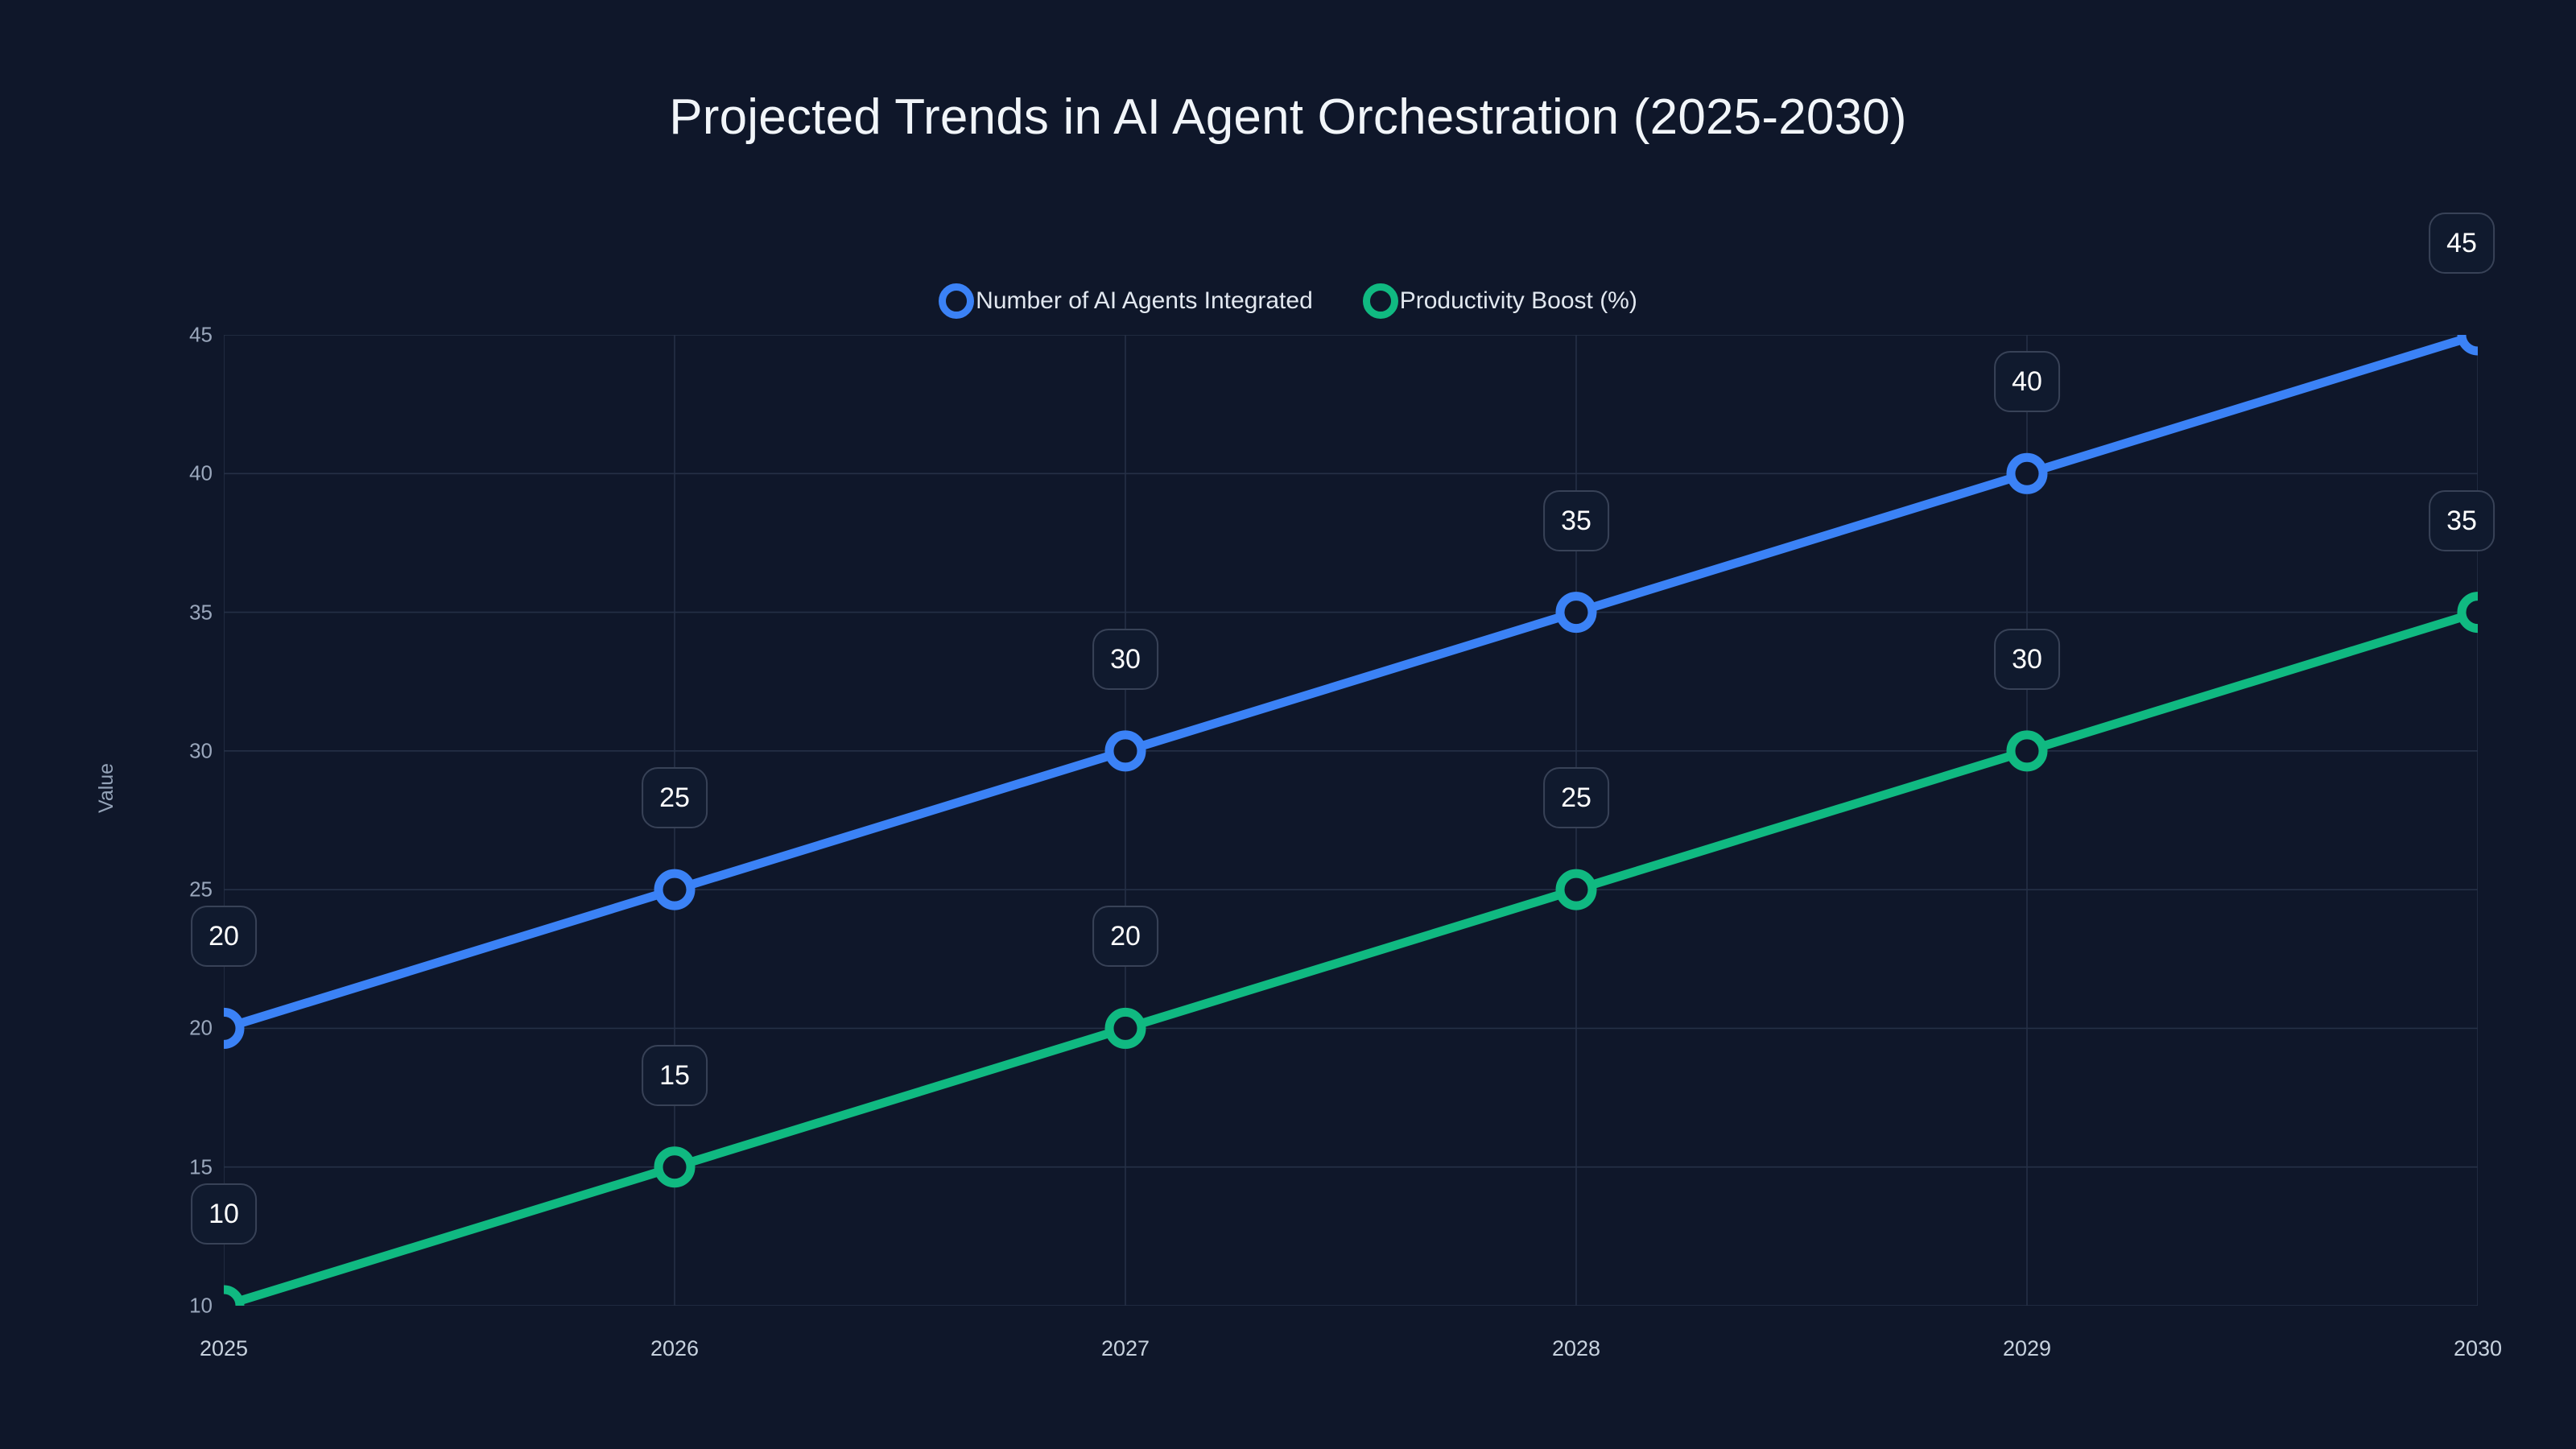 The width and height of the screenshot is (2576, 1449). What do you see at coordinates (201, 472) in the screenshot?
I see `y-tick-label: 40` at bounding box center [201, 472].